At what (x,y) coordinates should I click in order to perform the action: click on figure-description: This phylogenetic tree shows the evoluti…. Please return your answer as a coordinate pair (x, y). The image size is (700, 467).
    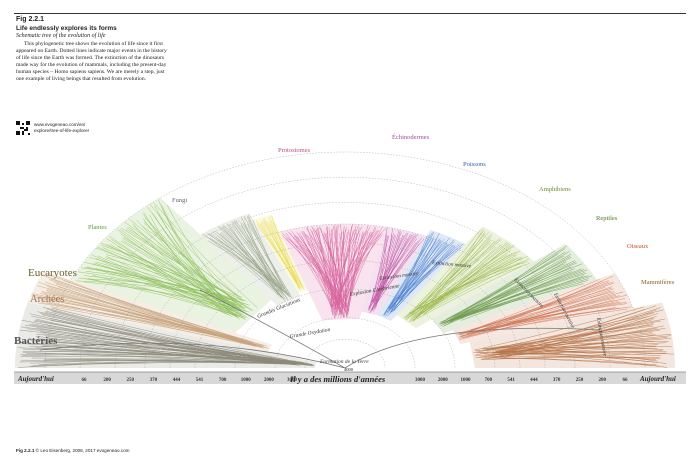
    Looking at the image, I should click on (91, 61).